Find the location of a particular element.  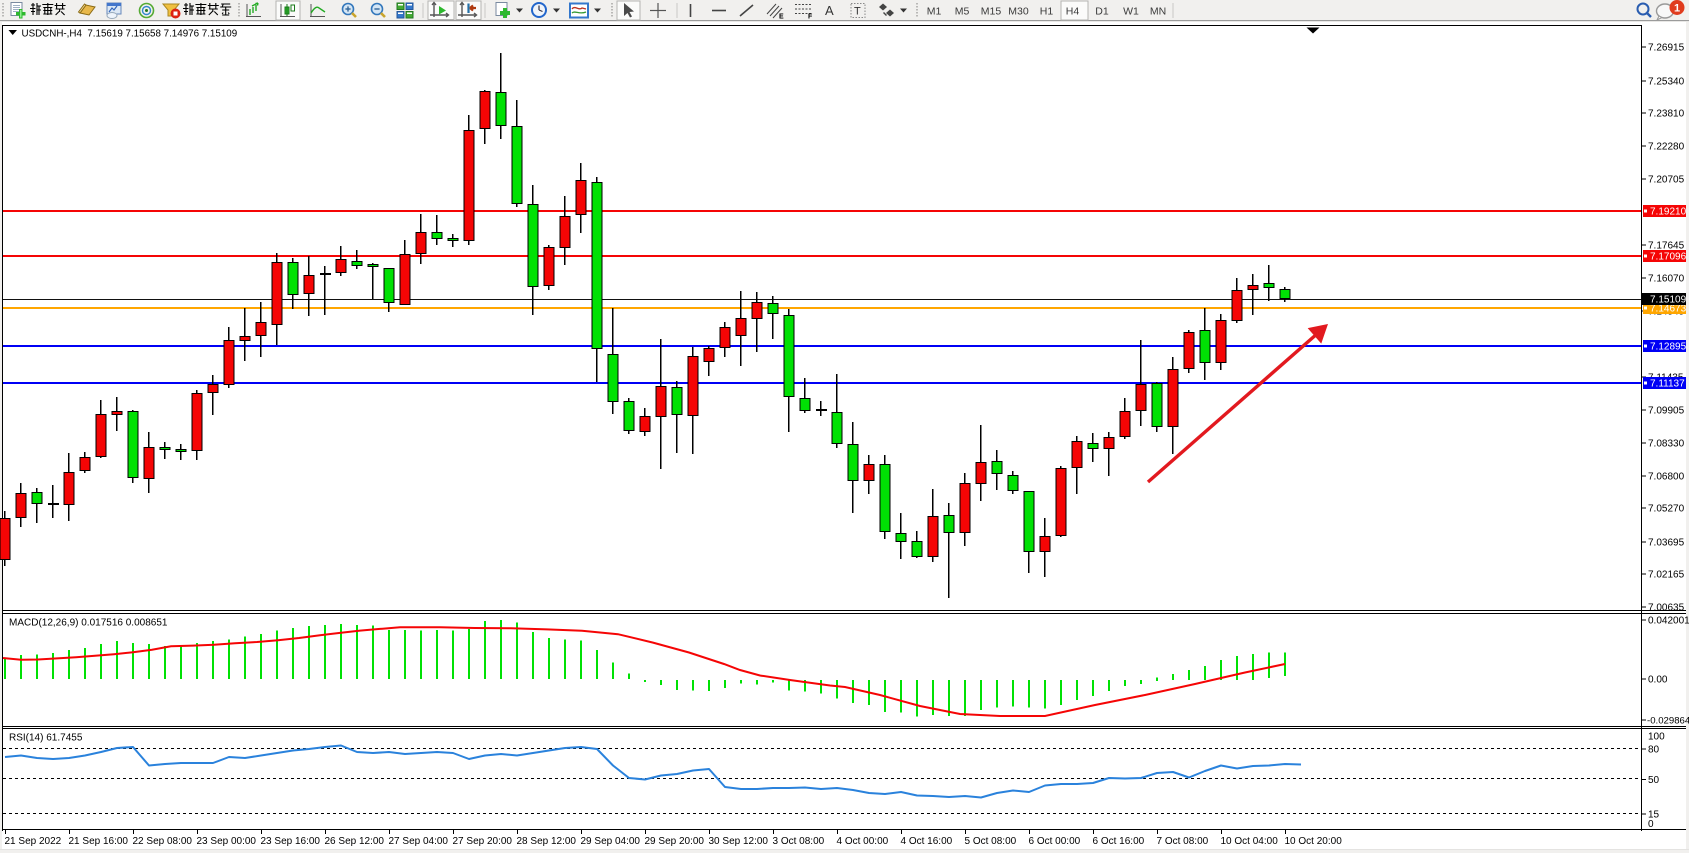

svg-text: T is located at coordinates (857, 12).